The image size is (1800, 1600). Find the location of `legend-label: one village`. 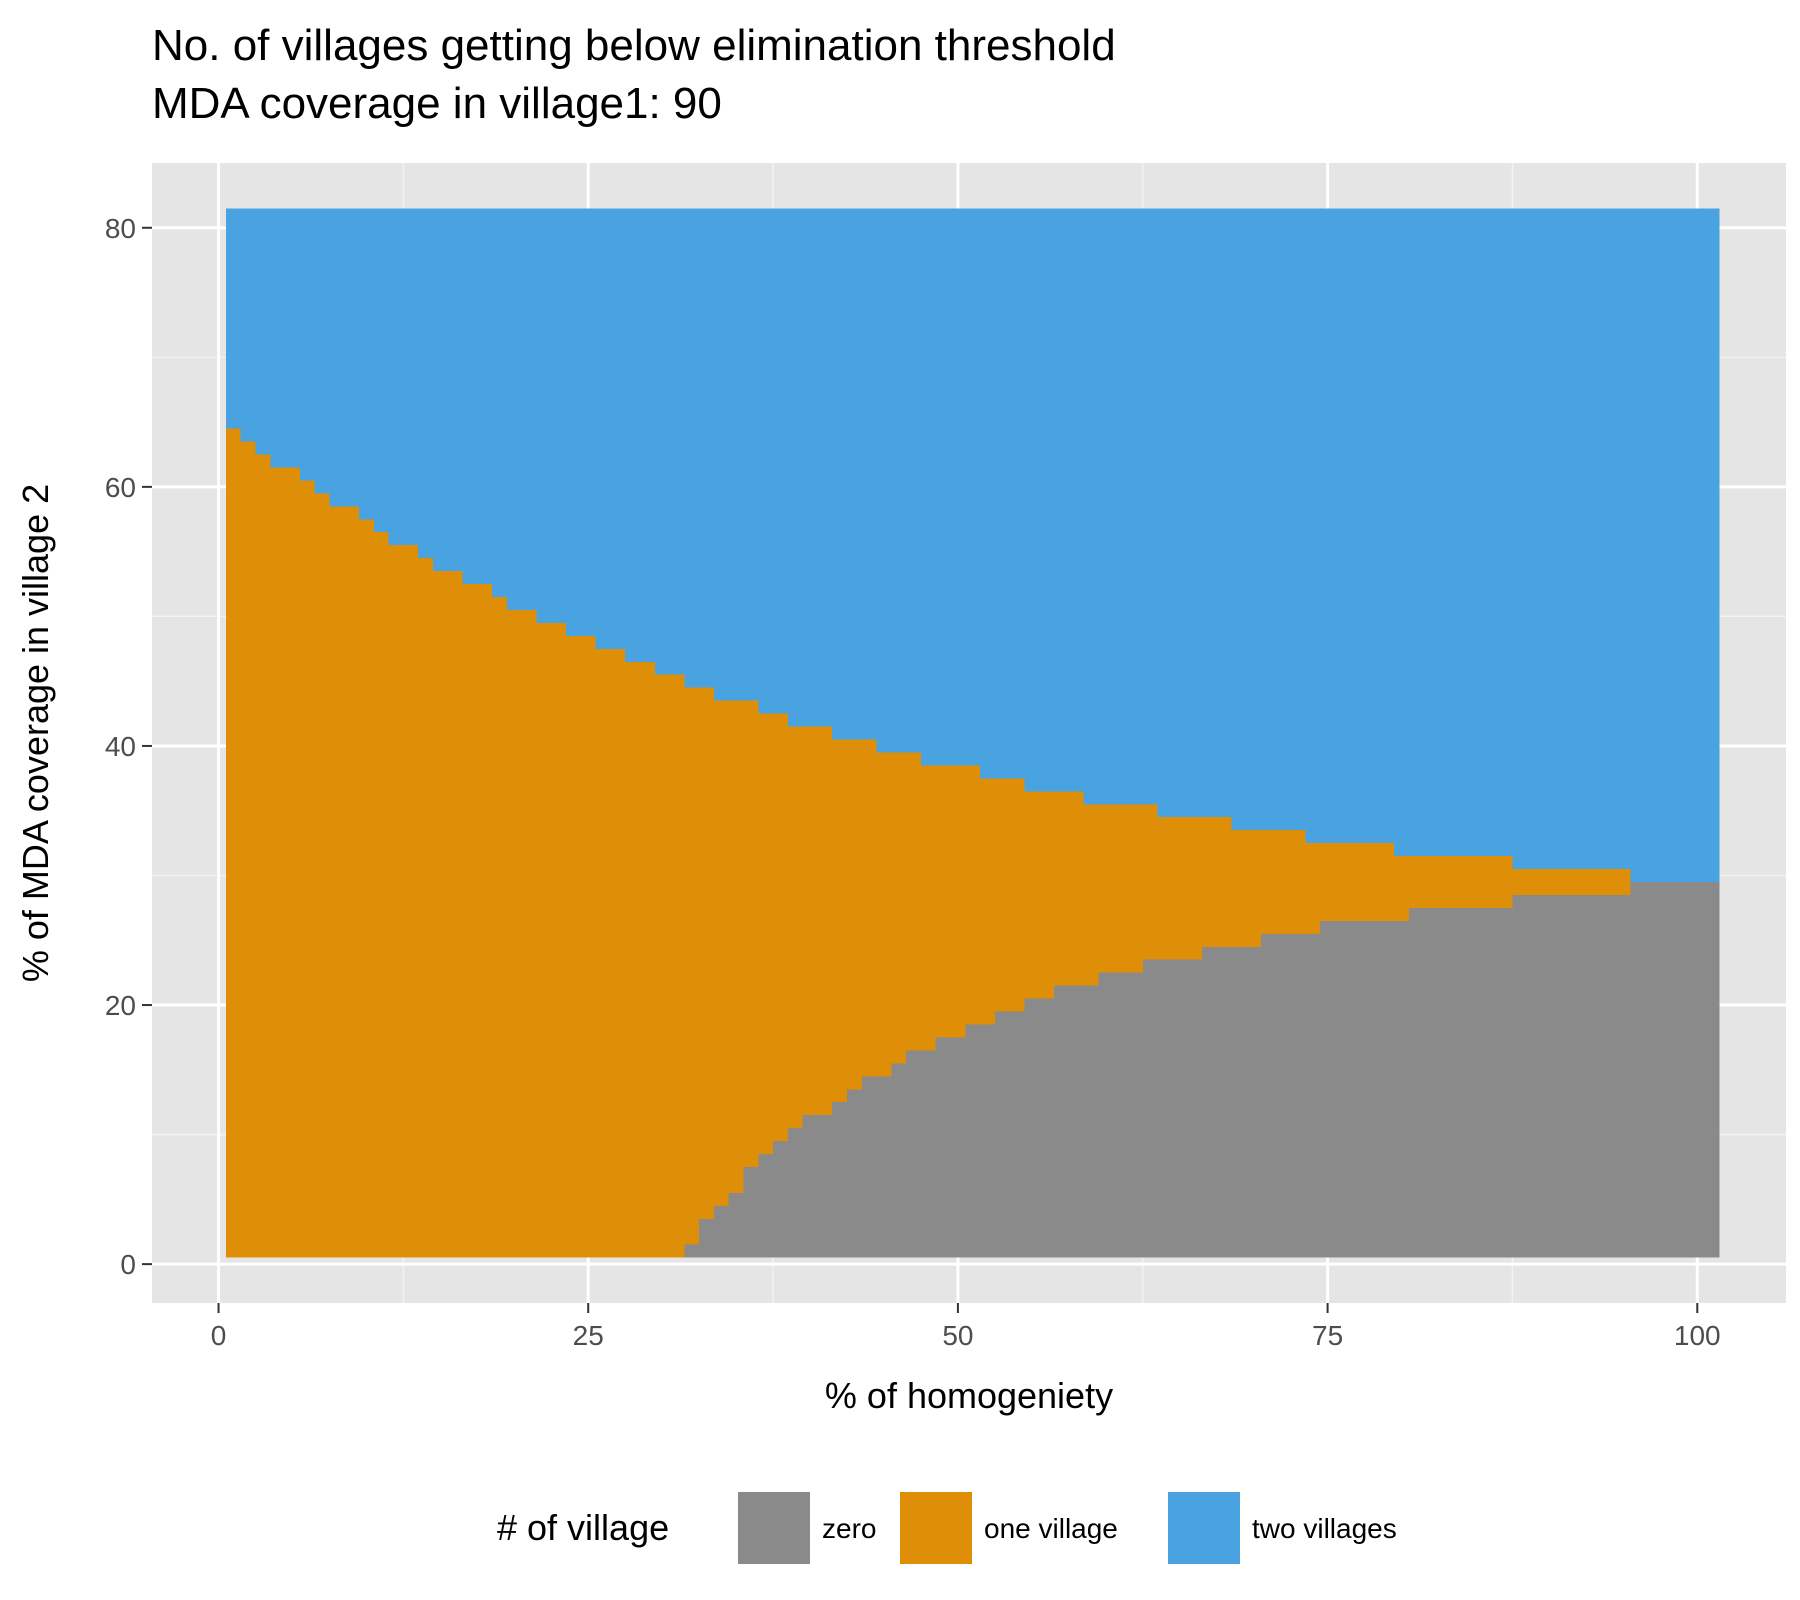

legend-label: one village is located at coordinates (1051, 1528).